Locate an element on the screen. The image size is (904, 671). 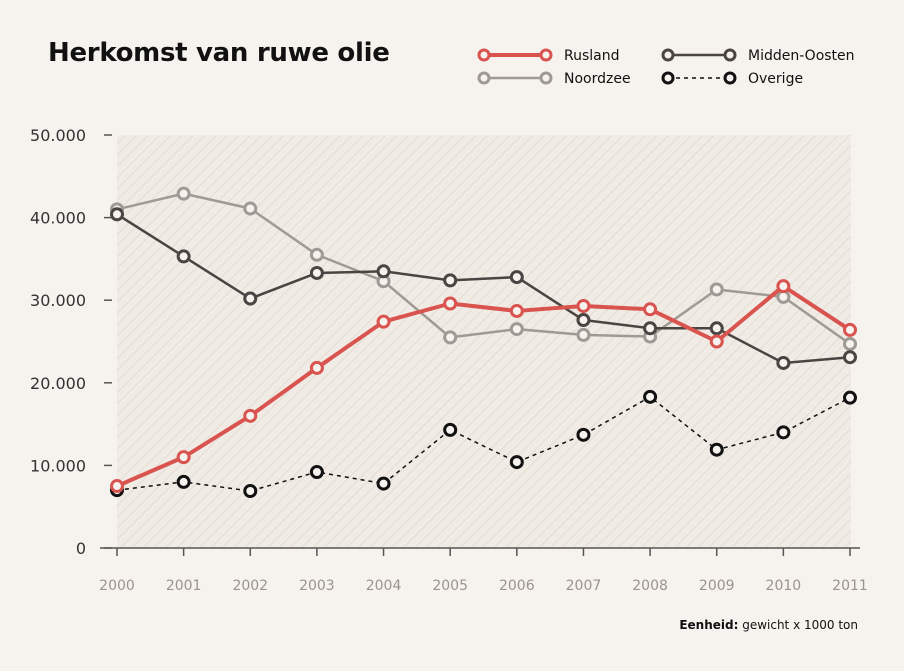
legend-label: Midden-Oosten is located at coordinates (801, 56).